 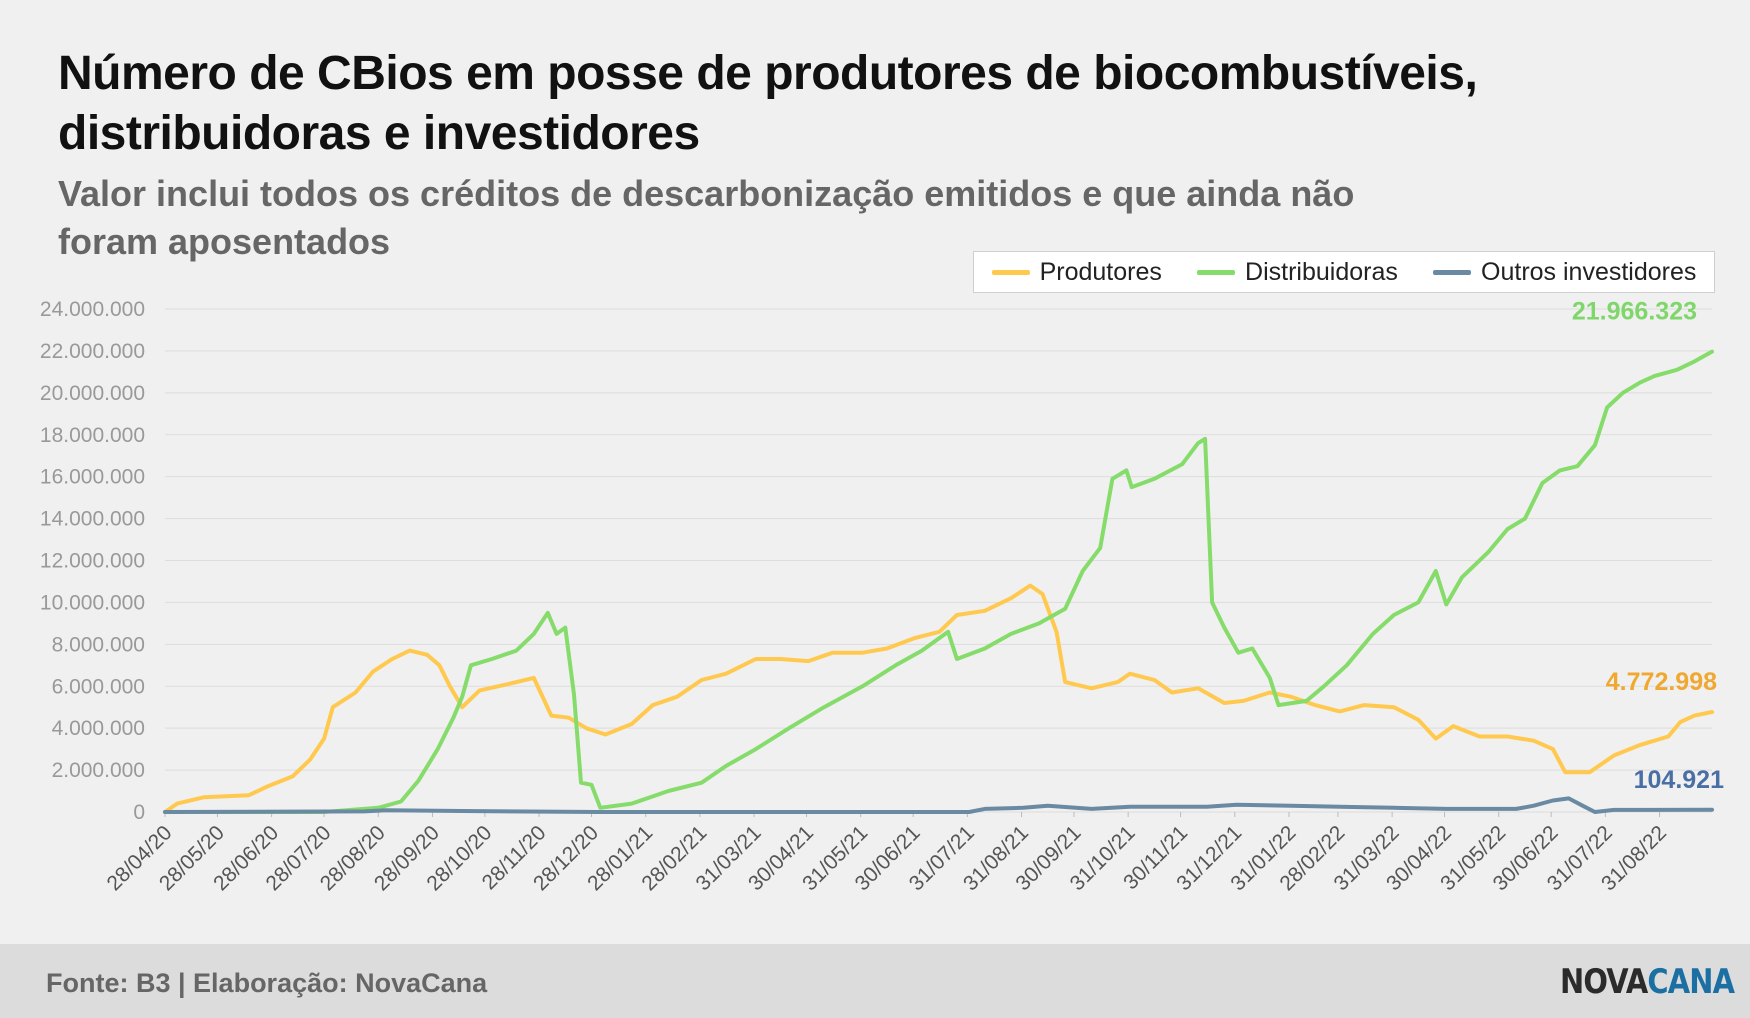 I want to click on y-tick-label: 0, so click(x=139, y=812).